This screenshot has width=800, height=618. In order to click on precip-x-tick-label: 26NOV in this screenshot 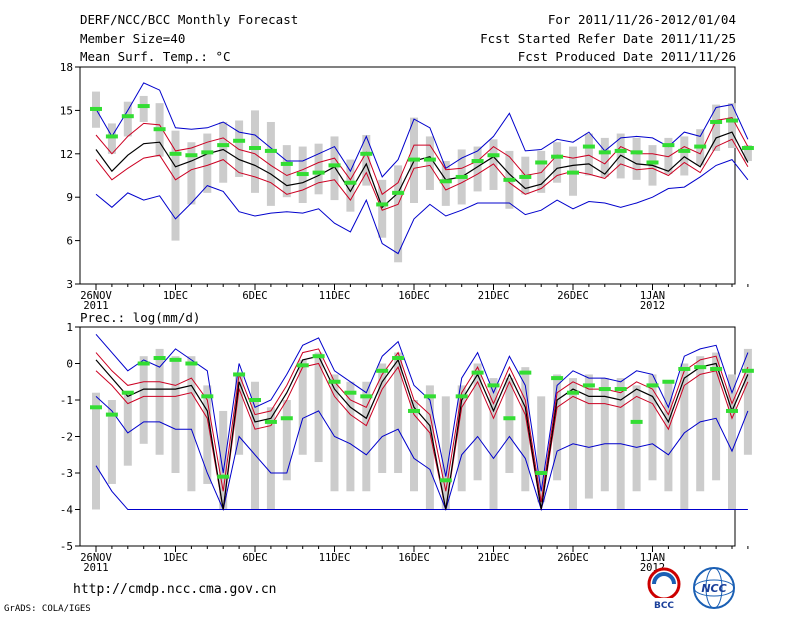, I will do `click(96, 558)`.